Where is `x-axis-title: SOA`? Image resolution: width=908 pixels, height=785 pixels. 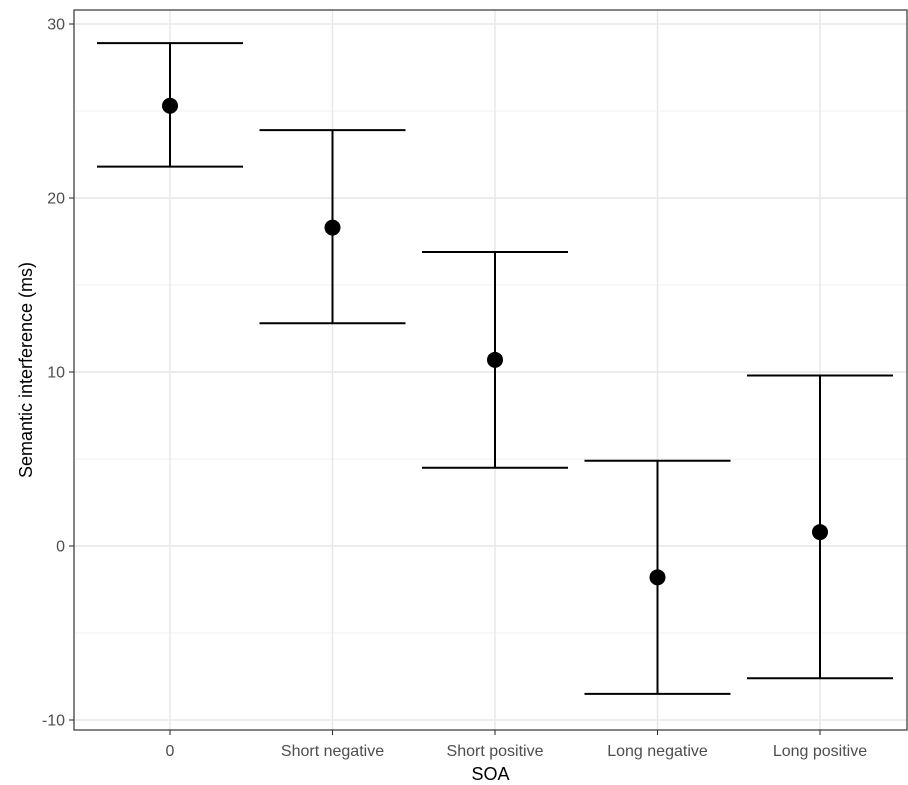
x-axis-title: SOA is located at coordinates (490, 774).